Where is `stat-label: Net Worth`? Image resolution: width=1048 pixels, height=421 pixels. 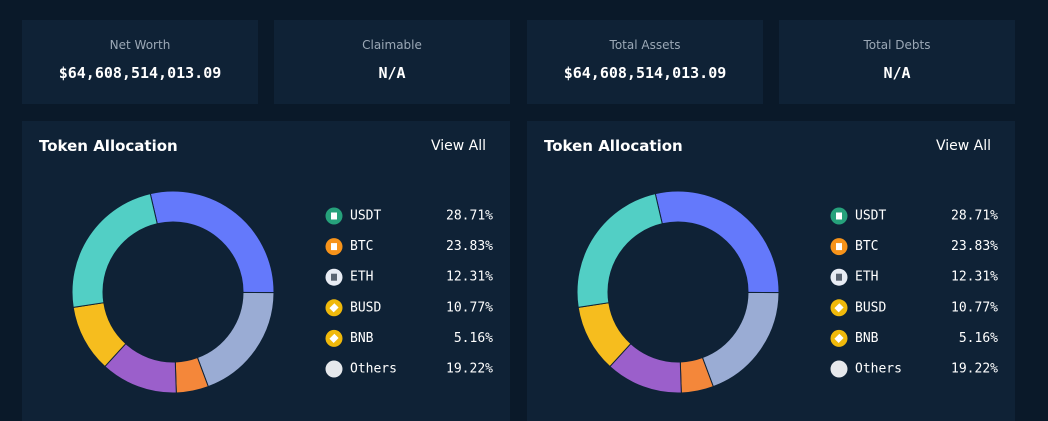
stat-label: Net Worth is located at coordinates (140, 45).